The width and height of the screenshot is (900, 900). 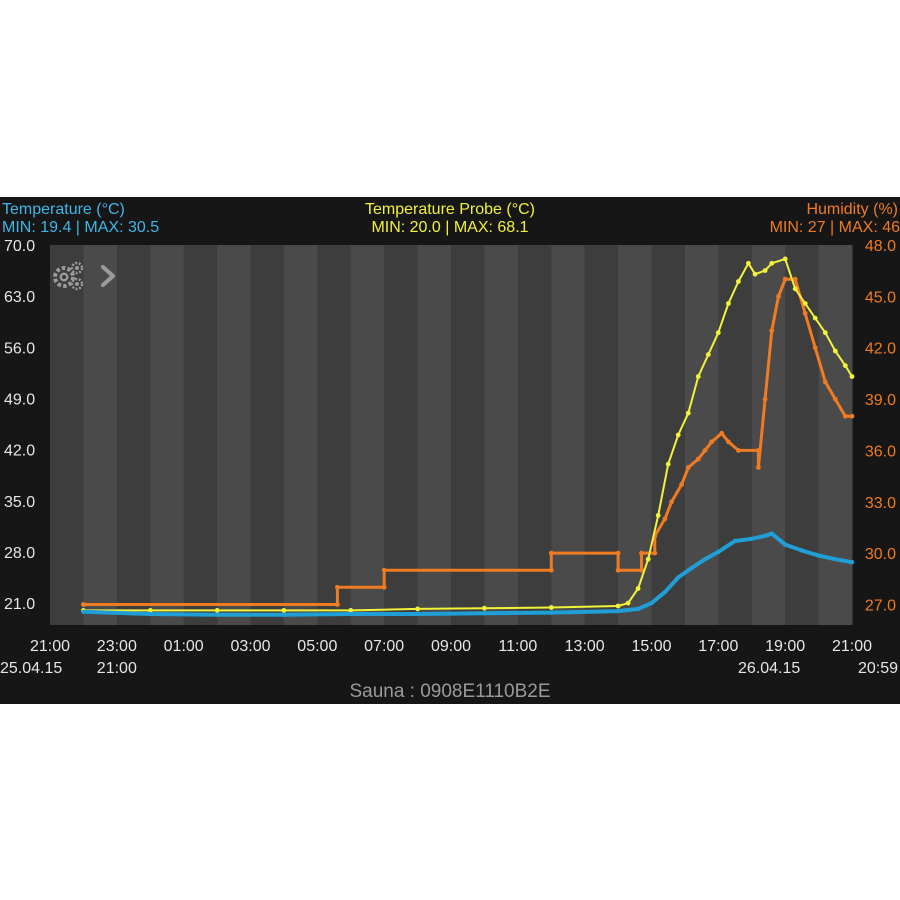 I want to click on y-left-tick-label: 70.0, so click(x=19, y=246).